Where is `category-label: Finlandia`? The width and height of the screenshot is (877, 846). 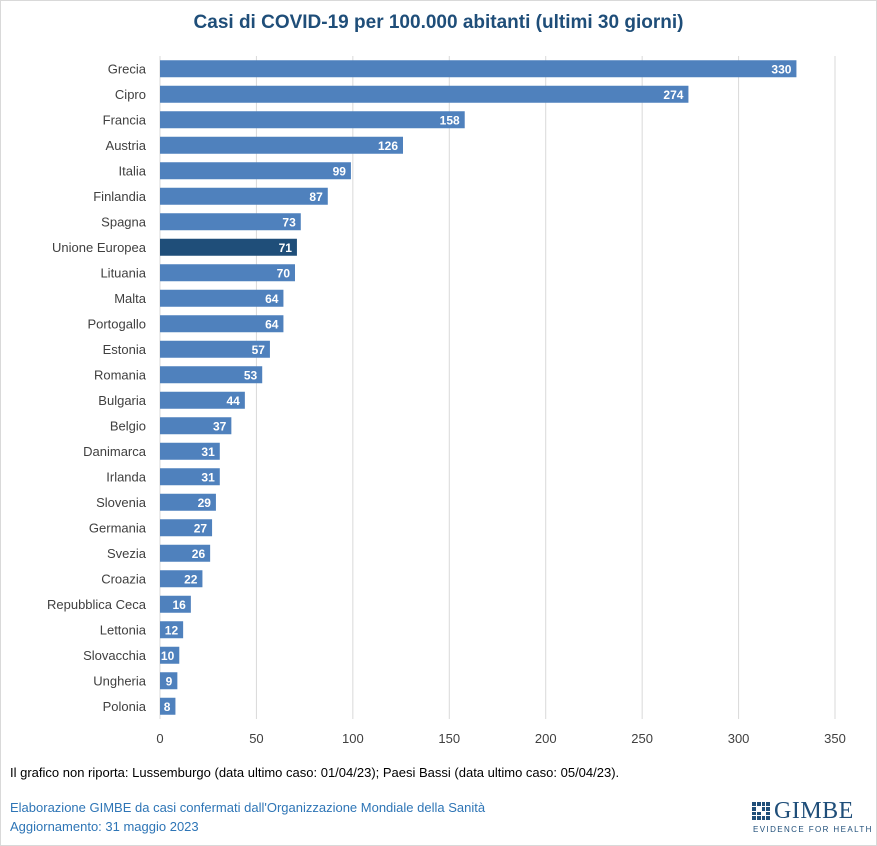
category-label: Finlandia is located at coordinates (120, 196).